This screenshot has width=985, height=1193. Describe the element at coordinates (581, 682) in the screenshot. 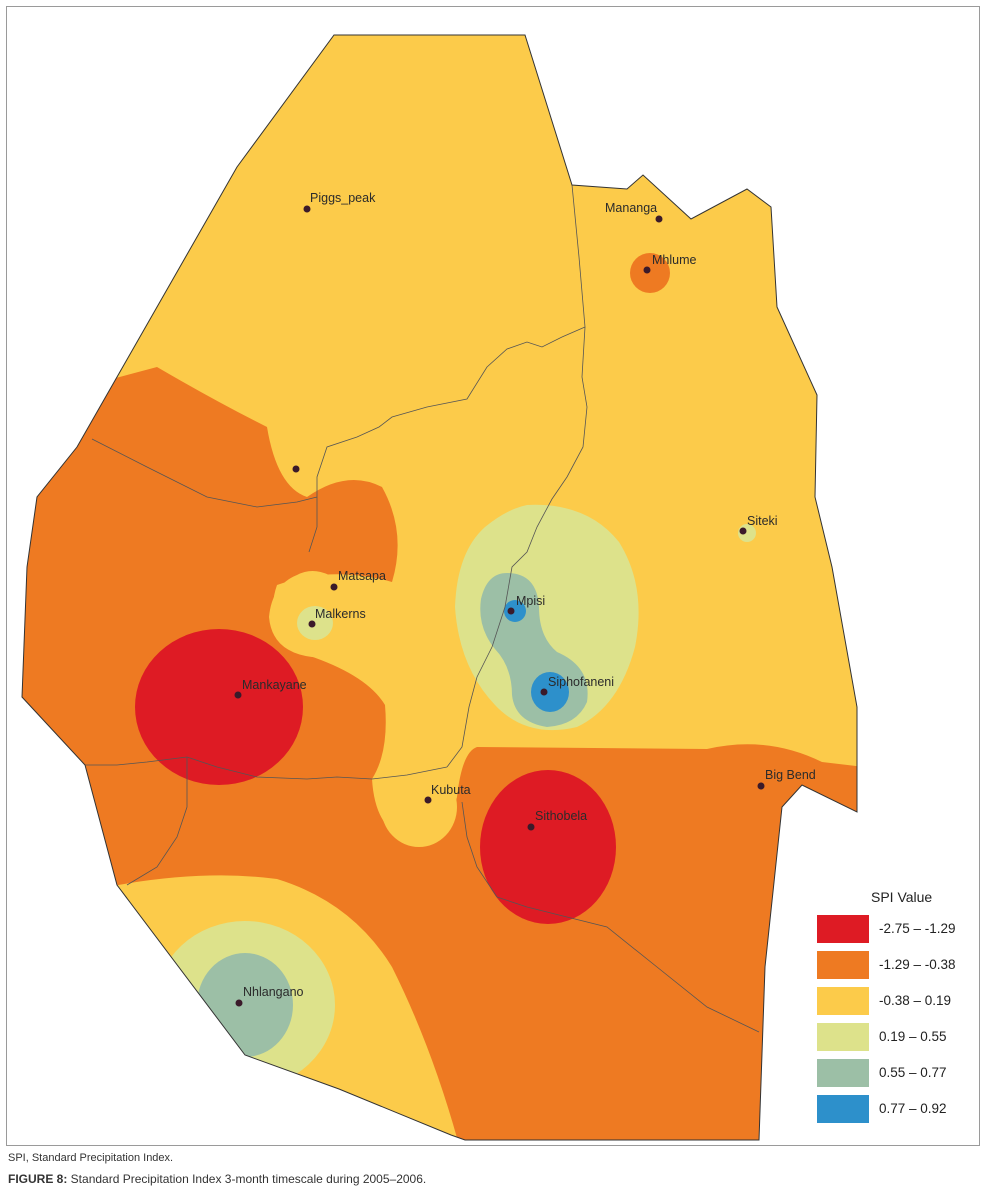

I see `station-label: Siphofaneni` at that location.